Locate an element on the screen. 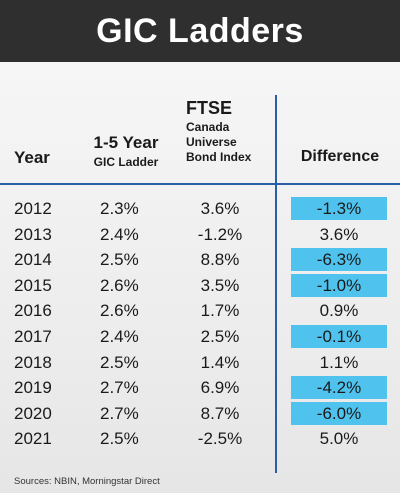  difference-cell: -6.3% is located at coordinates (339, 260).